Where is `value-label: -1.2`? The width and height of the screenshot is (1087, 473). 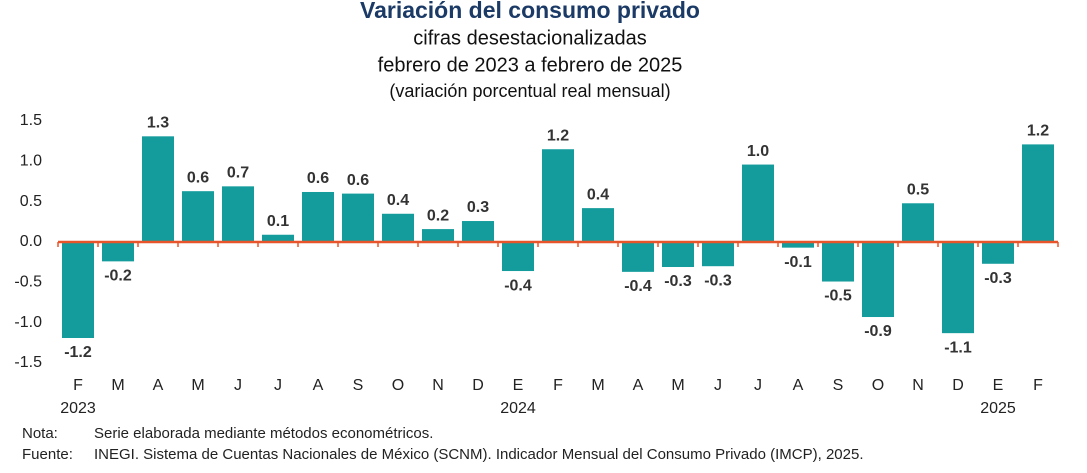 value-label: -1.2 is located at coordinates (78, 352).